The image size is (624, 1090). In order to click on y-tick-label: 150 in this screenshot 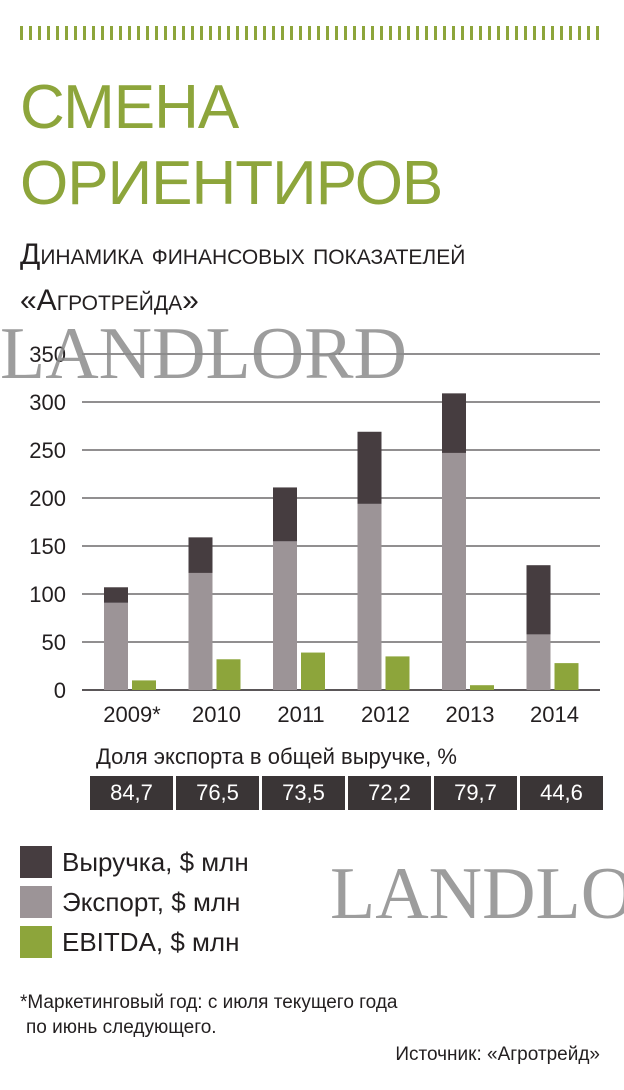, I will do `click(47, 546)`.